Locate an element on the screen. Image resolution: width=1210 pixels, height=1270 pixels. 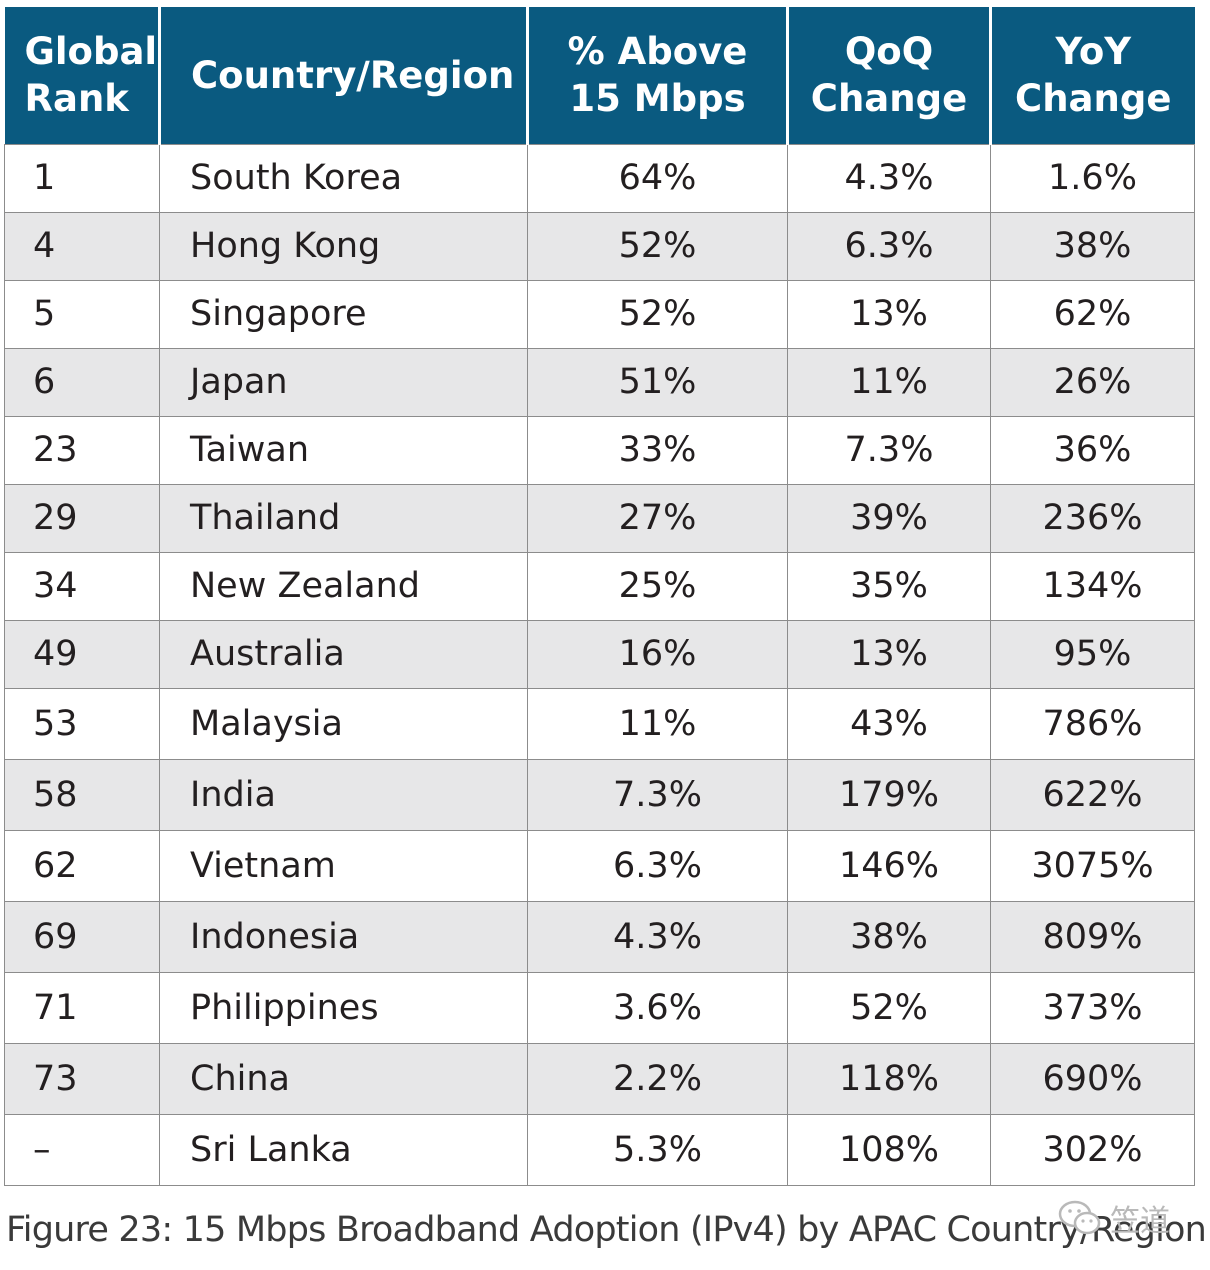
cell-percent-above-15mbps: 2.2% is located at coordinates (657, 1078).